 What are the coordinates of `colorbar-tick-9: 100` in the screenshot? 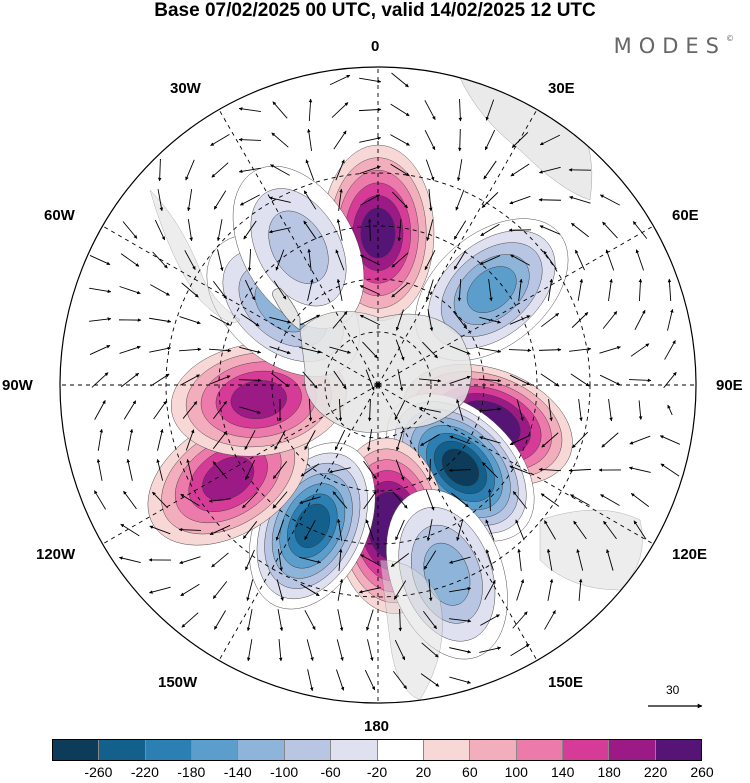 It's located at (516, 772).